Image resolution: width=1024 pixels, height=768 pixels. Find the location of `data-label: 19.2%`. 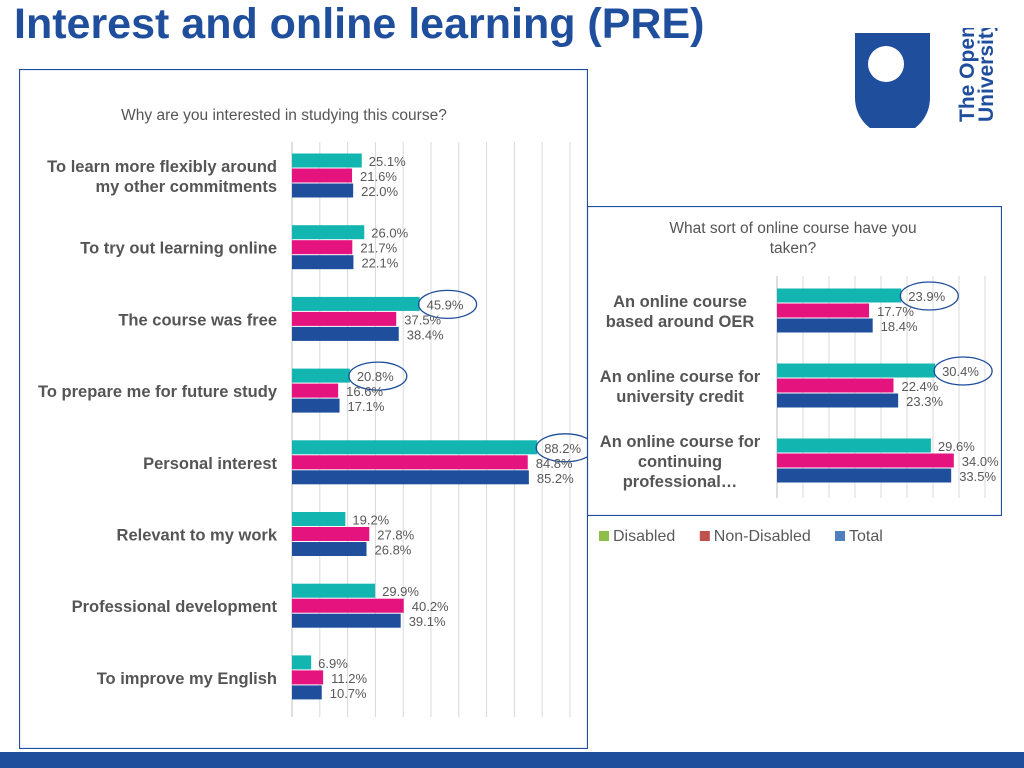

data-label: 19.2% is located at coordinates (370, 520).